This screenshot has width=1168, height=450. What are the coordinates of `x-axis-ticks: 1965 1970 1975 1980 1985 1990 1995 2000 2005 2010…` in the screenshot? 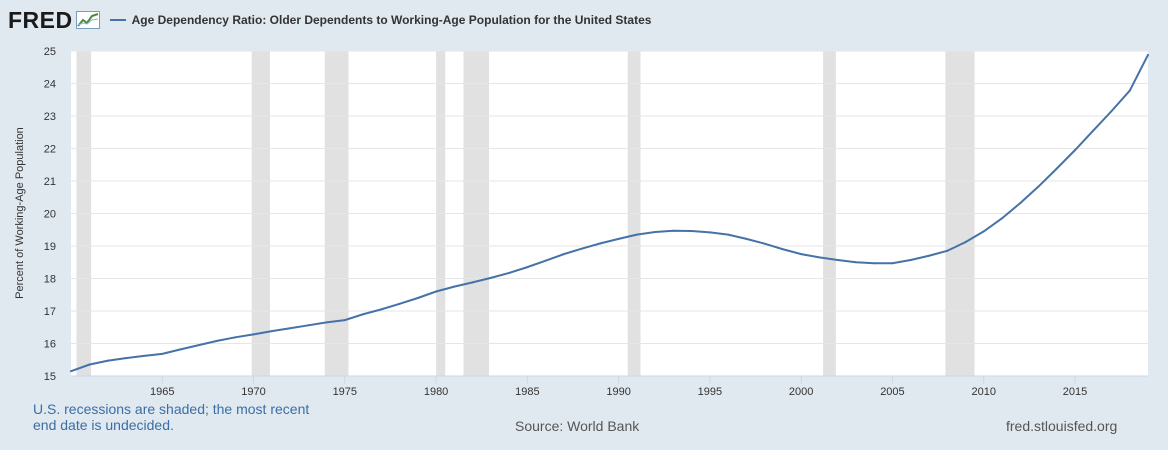 It's located at (609, 386).